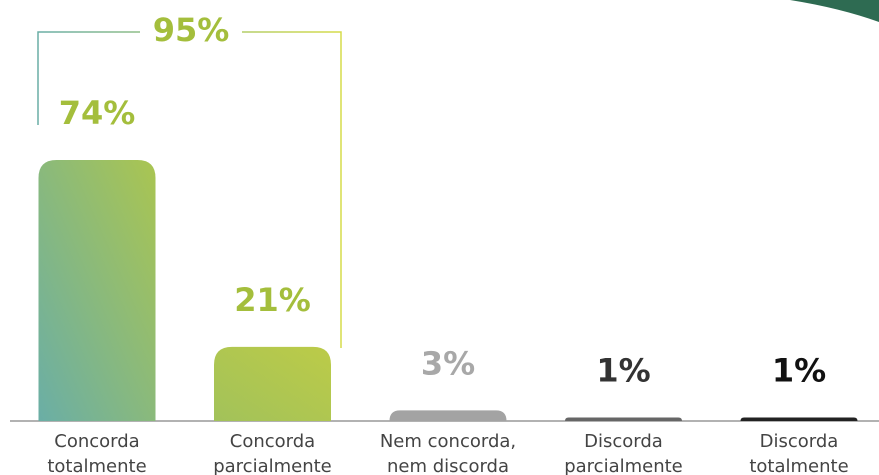 The image size is (879, 475). Describe the element at coordinates (191, 30) in the screenshot. I see `annotation: 95%` at that location.